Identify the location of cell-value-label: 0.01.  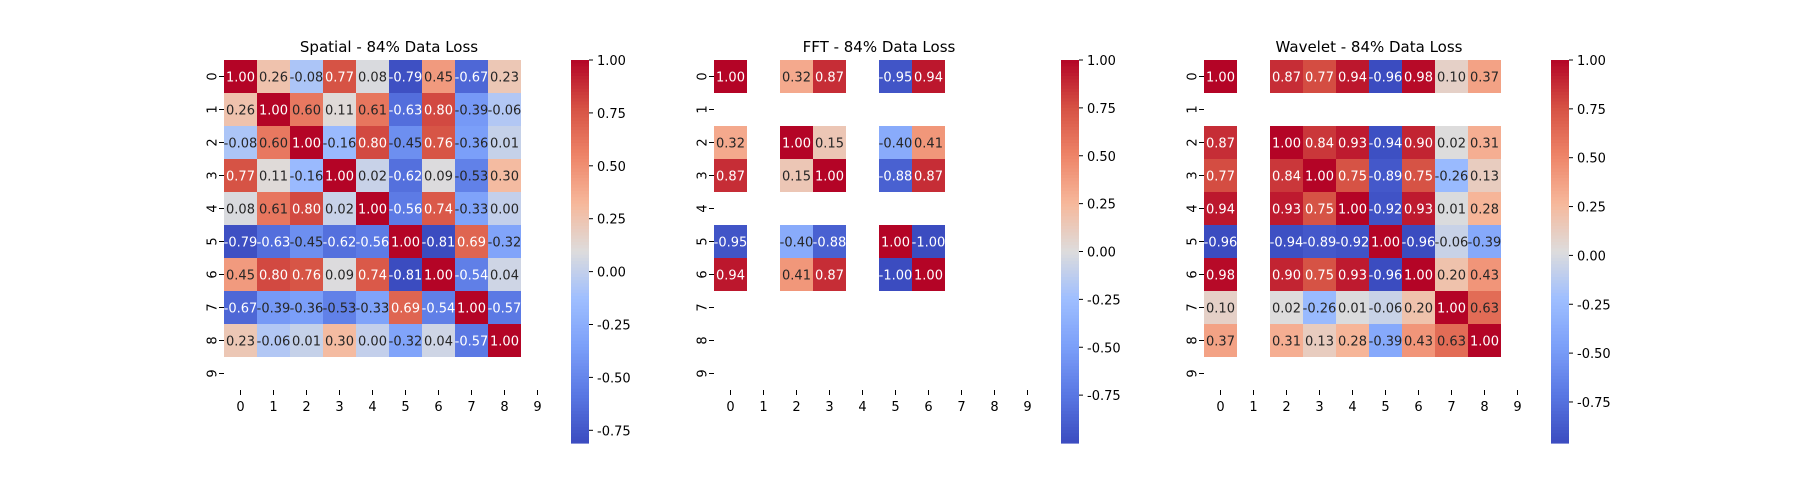
(1451, 210).